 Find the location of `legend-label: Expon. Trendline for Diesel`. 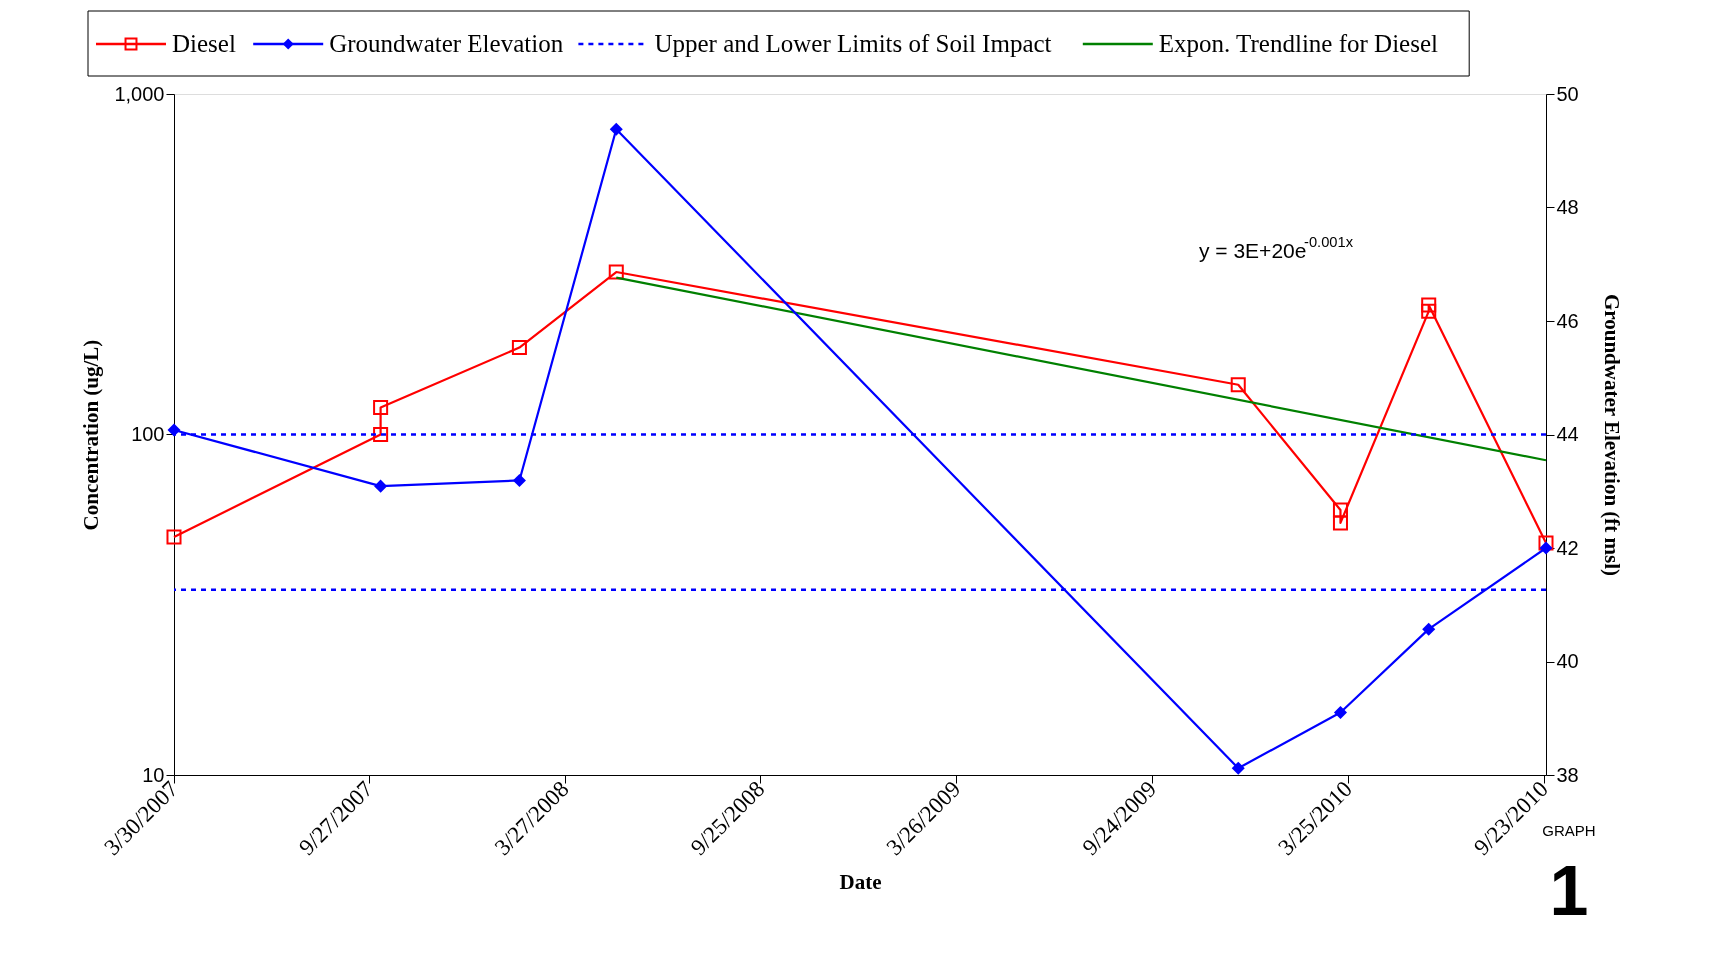

legend-label: Expon. Trendline for Diesel is located at coordinates (1298, 43).